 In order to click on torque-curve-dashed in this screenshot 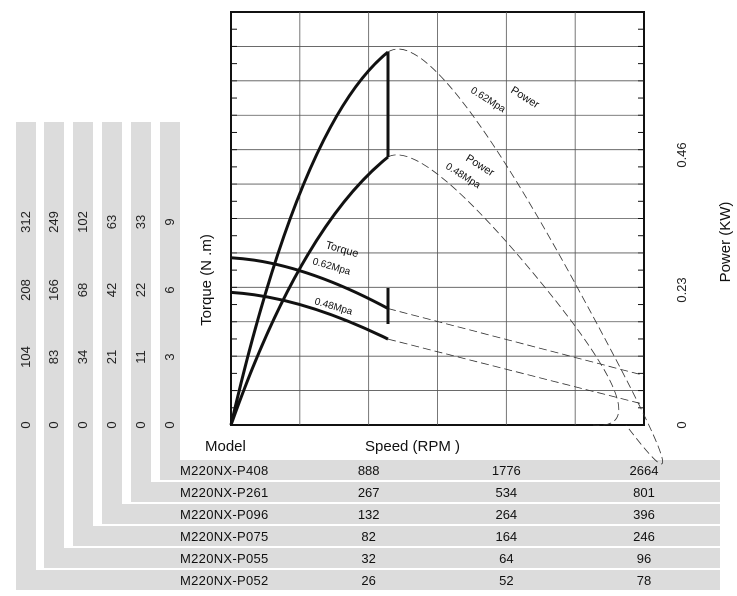, I will do `click(516, 371)`.